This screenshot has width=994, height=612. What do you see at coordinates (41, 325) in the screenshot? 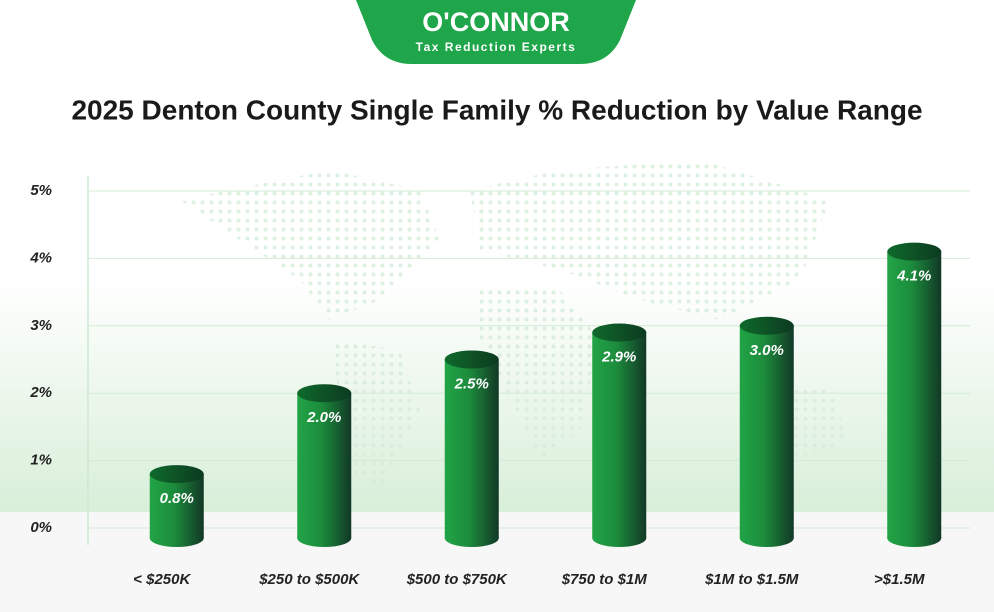
I see `y-tick-label: 3%` at bounding box center [41, 325].